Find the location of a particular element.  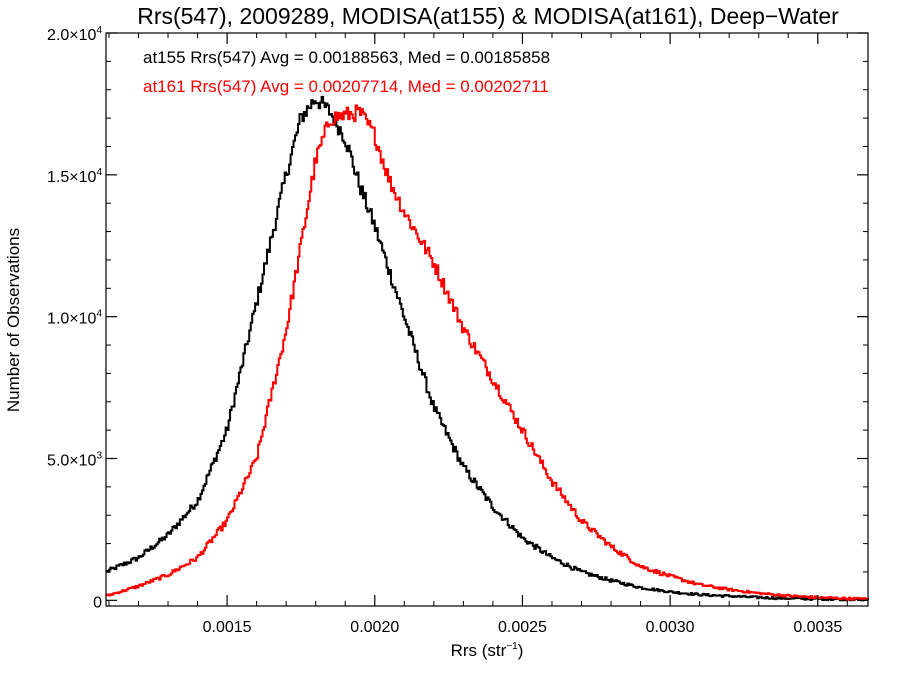

y-tick-mantissa: 1.0×10 is located at coordinates (71, 319).